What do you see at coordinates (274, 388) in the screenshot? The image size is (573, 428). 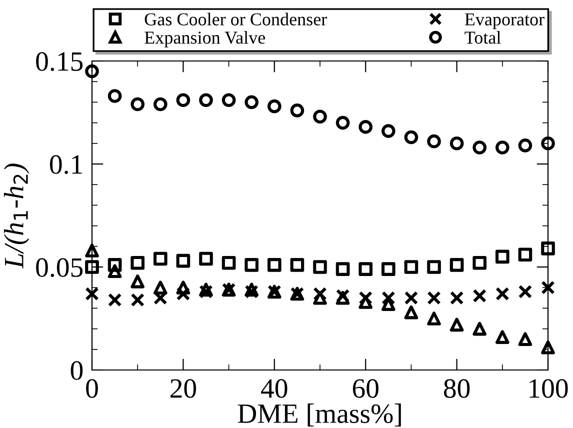 I see `x-tick-label: 40` at bounding box center [274, 388].